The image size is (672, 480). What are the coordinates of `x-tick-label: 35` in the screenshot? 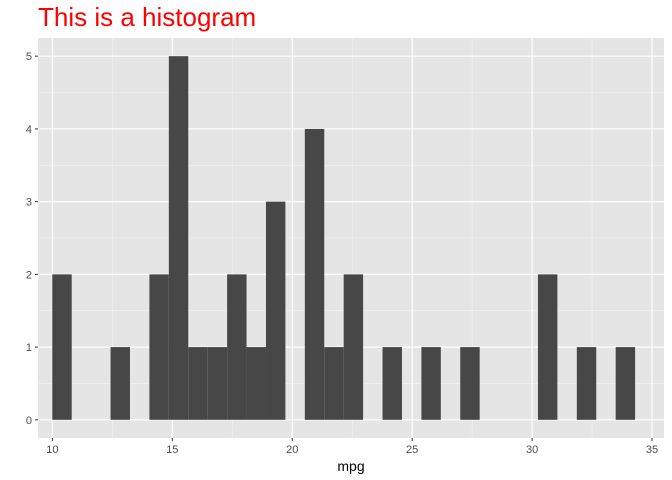 It's located at (652, 450).